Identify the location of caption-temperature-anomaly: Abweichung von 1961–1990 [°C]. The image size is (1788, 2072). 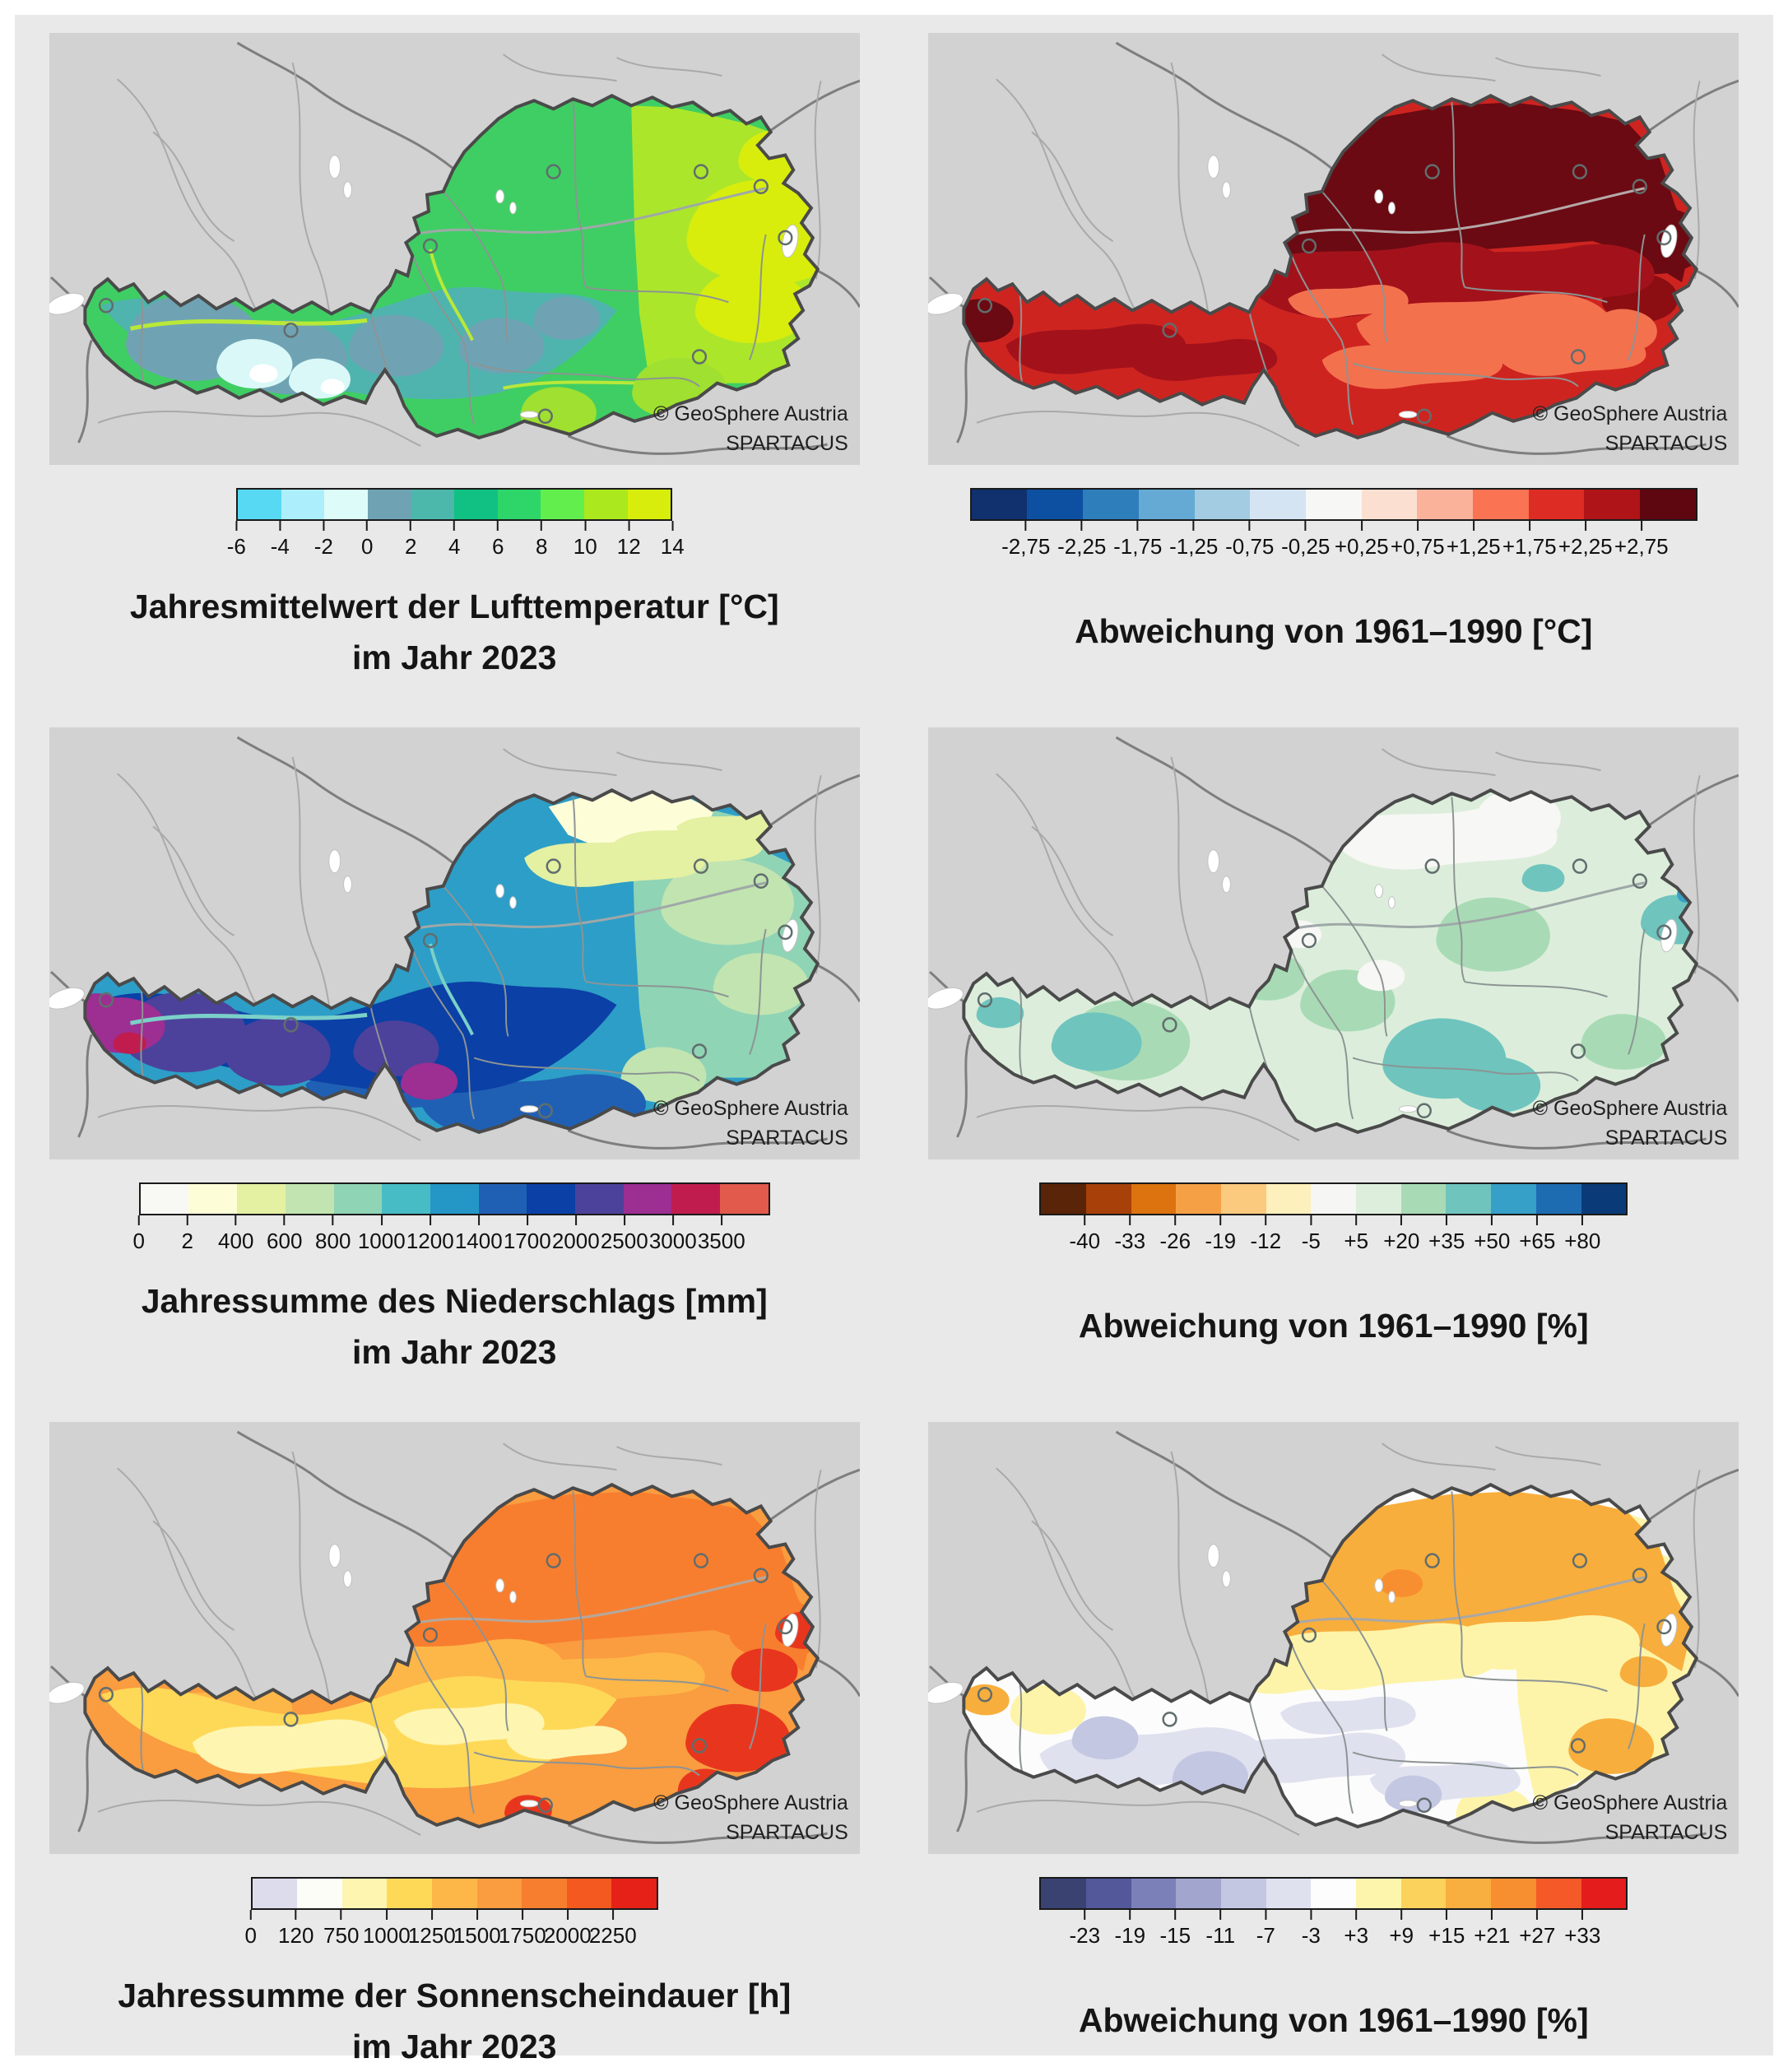
(1333, 632).